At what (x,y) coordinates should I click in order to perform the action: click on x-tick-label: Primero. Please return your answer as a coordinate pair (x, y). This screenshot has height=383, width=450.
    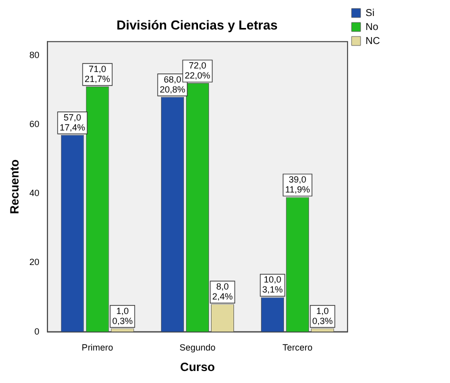
    Looking at the image, I should click on (98, 347).